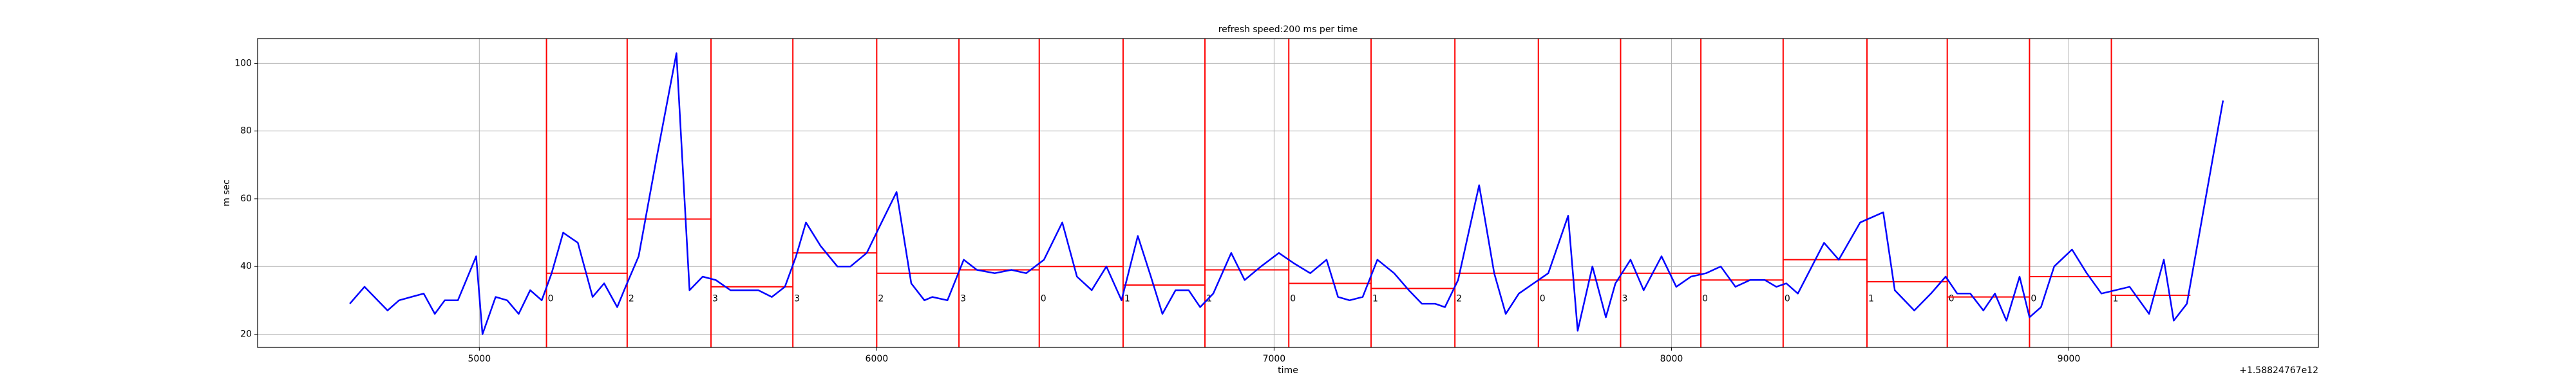 The image size is (2576, 386). Describe the element at coordinates (246, 334) in the screenshot. I see `y-tick-label: 20` at that location.